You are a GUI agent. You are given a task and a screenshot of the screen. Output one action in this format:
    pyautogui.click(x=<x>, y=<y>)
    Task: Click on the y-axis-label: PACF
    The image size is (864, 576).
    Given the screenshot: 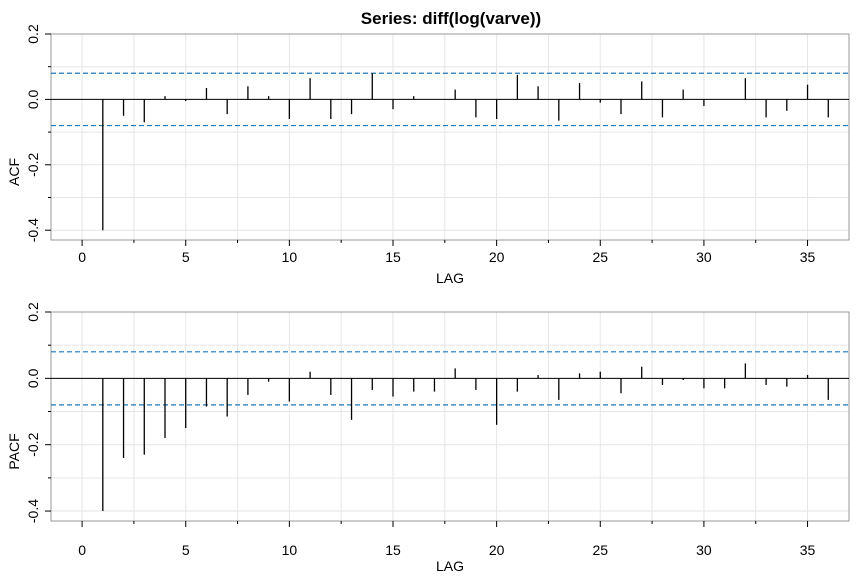 What is the action you would take?
    pyautogui.click(x=14, y=451)
    